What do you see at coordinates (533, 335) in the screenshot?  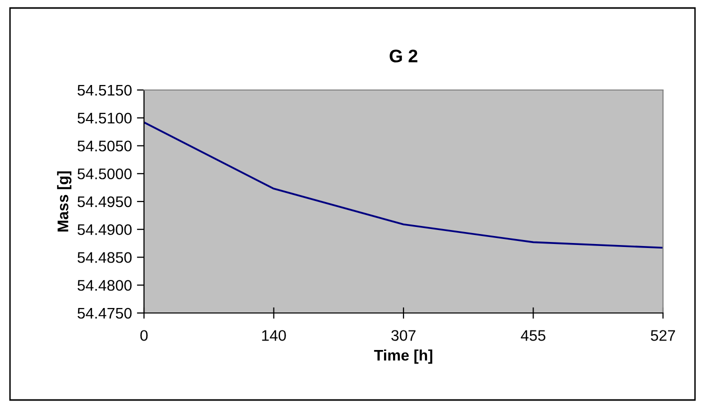 I see `x-tick-label: 455` at bounding box center [533, 335].